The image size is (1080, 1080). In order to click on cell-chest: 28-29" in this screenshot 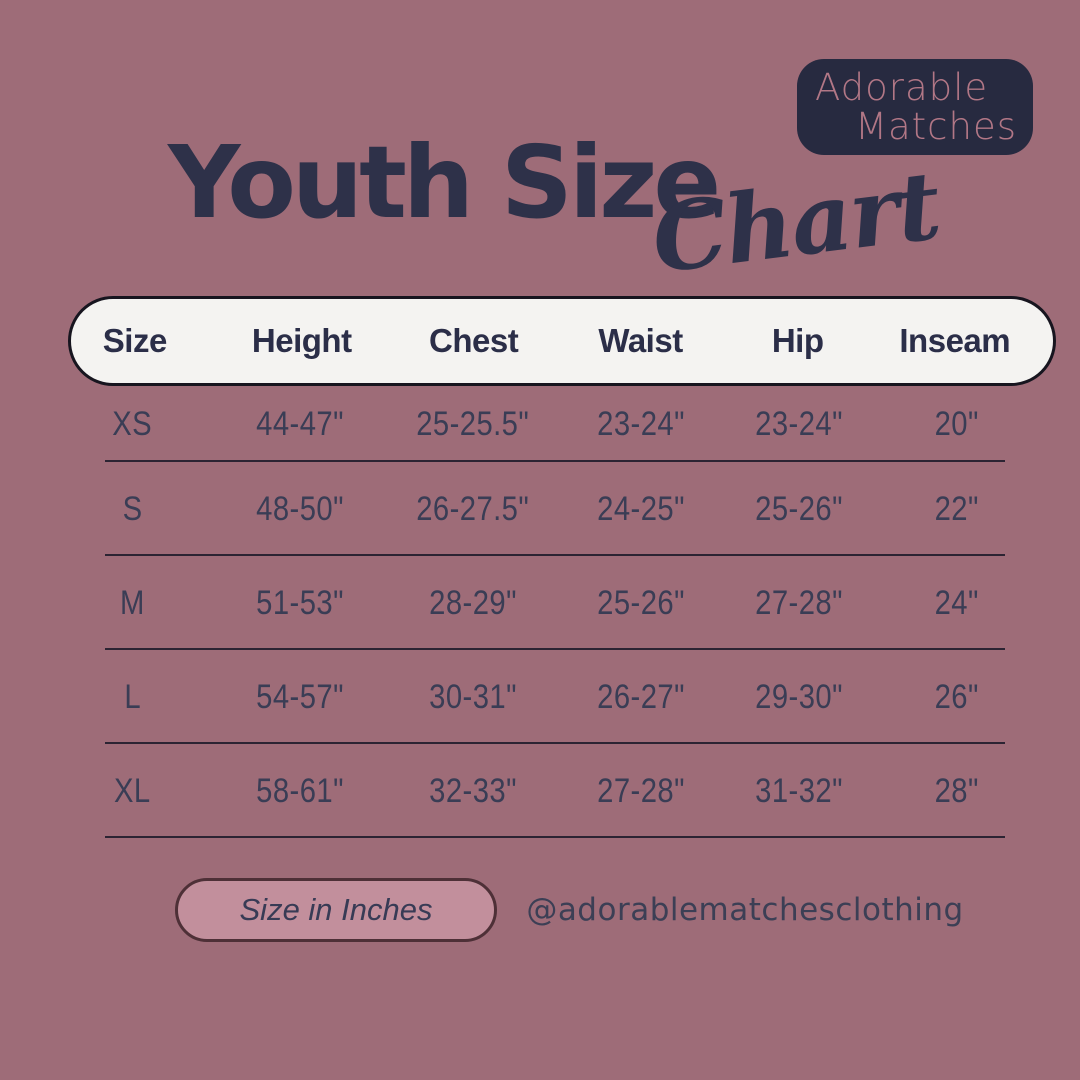, I will do `click(473, 602)`.